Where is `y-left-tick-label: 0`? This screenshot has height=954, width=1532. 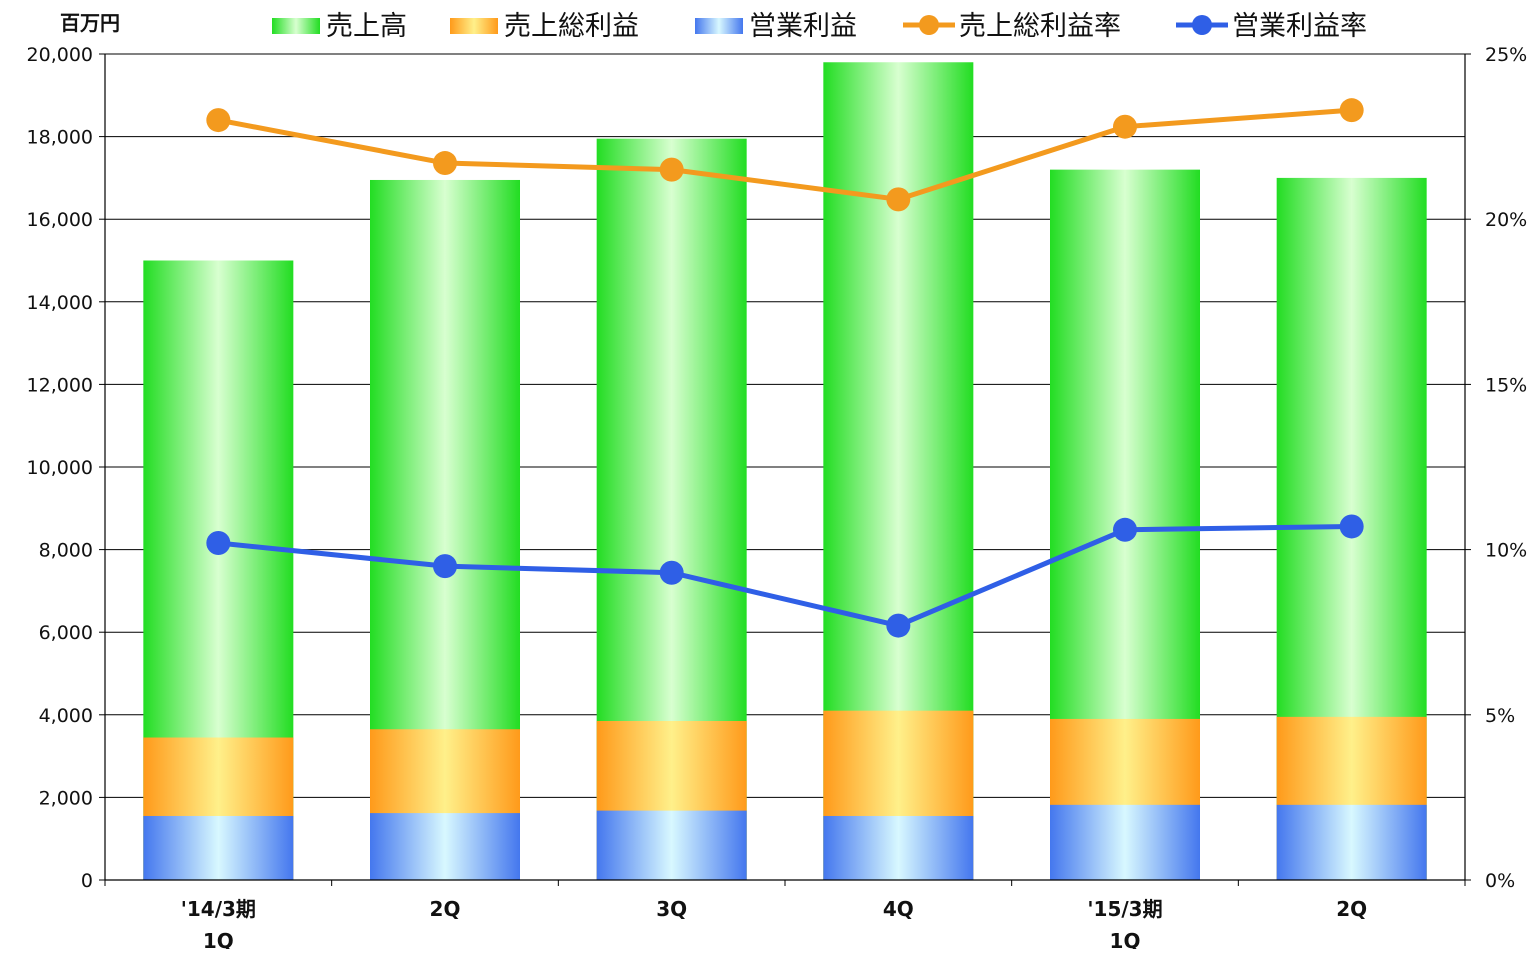
y-left-tick-label: 0 is located at coordinates (87, 881).